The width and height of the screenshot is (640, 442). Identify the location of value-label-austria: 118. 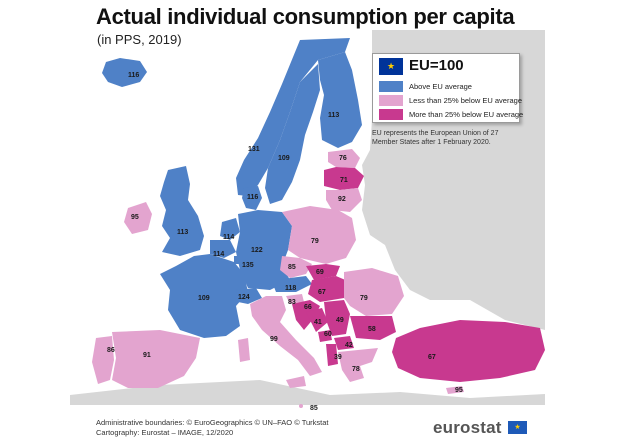
(290, 288).